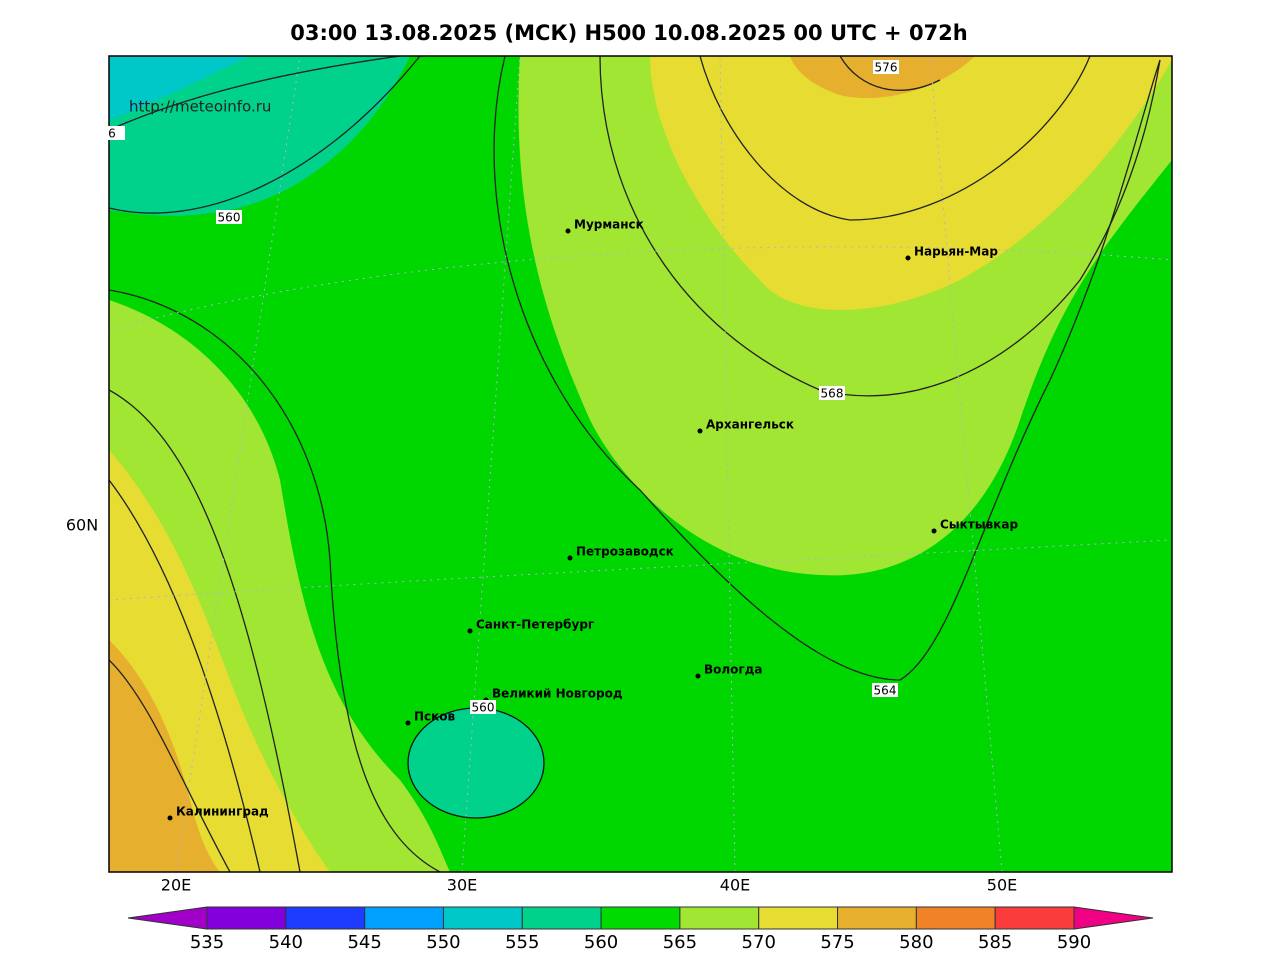 The height and width of the screenshot is (967, 1281). I want to click on city-name: Петрозаводск, so click(625, 552).